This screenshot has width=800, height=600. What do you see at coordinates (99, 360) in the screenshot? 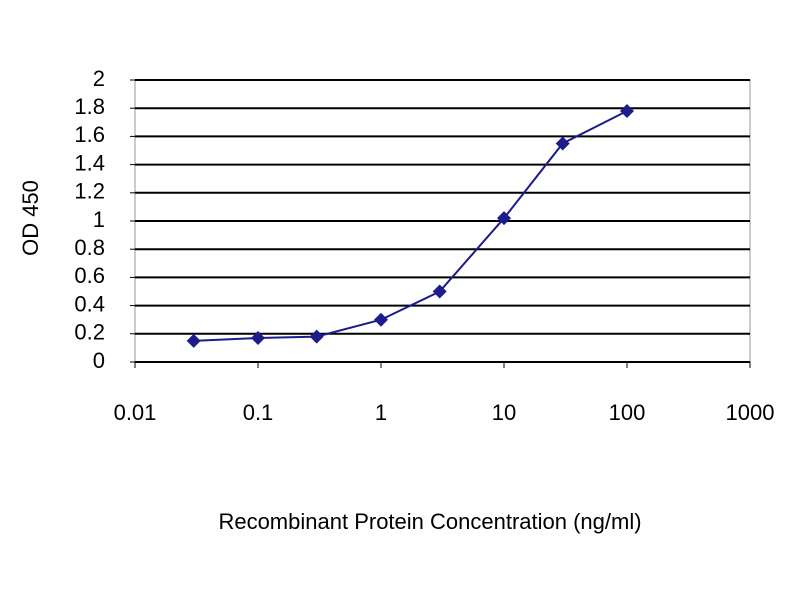
I see `y-tick-label: 0` at bounding box center [99, 360].